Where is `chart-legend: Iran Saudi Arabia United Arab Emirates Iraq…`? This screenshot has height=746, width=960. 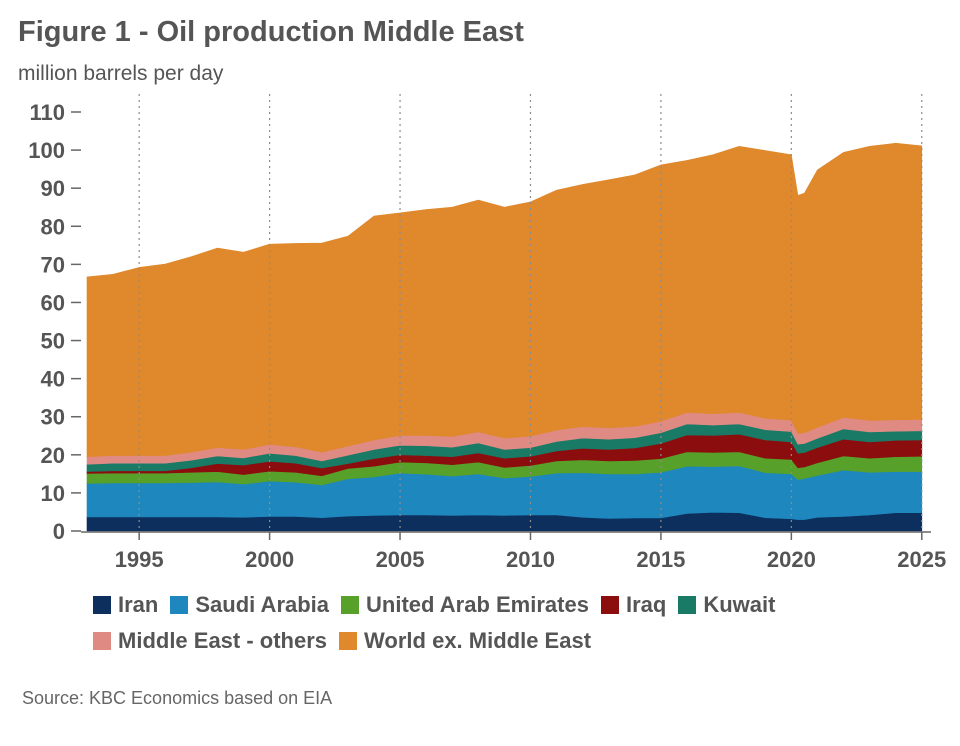
chart-legend: Iran Saudi Arabia United Arab Emirates Iraq… is located at coordinates (513, 628).